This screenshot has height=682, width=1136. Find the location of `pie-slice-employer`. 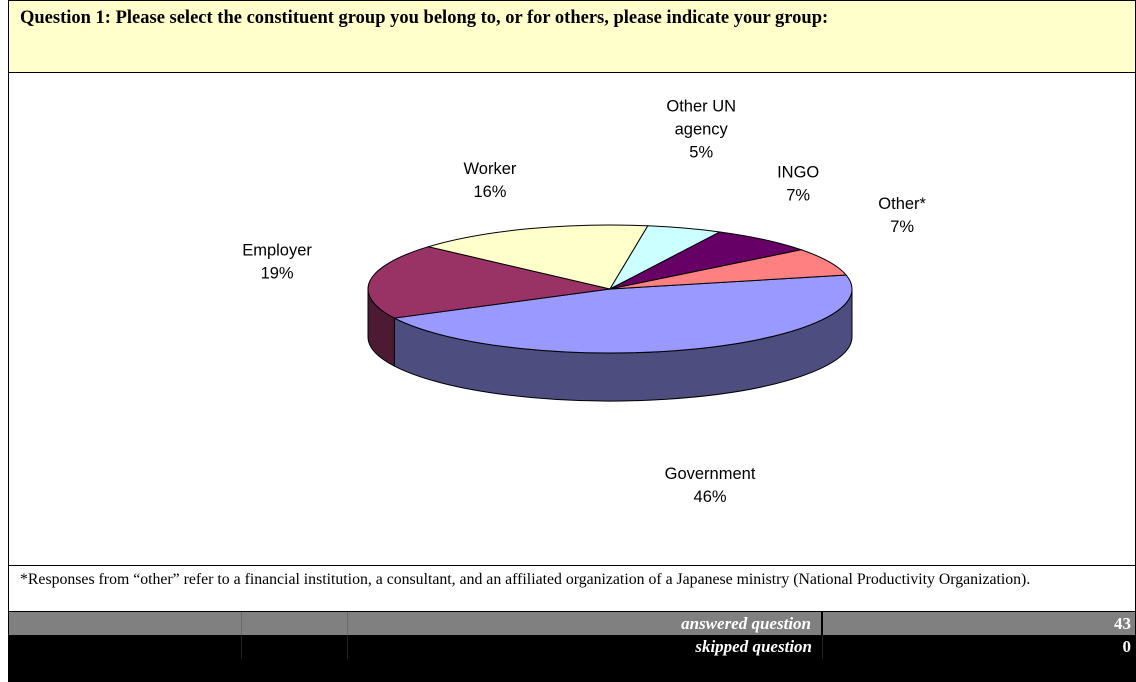

pie-slice-employer is located at coordinates (489, 282).